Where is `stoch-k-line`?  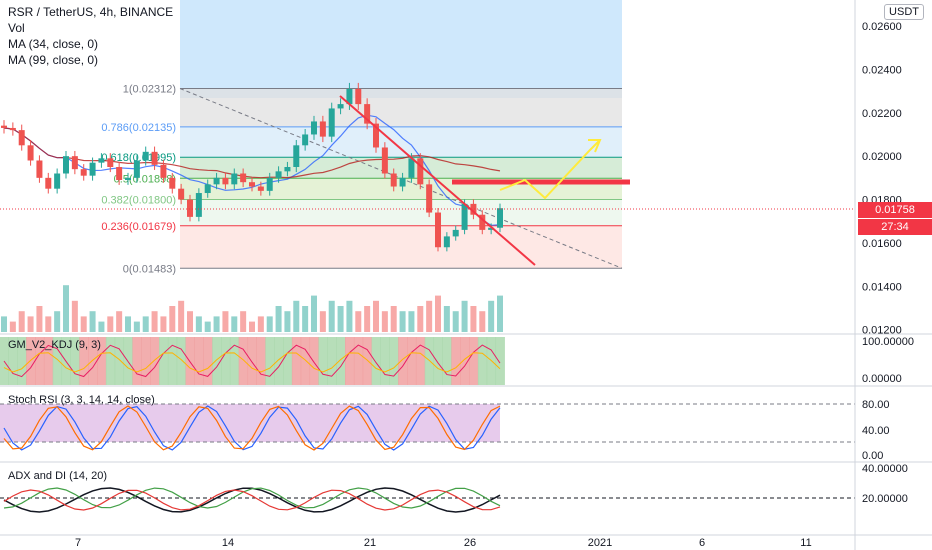 stoch-k-line is located at coordinates (252, 428).